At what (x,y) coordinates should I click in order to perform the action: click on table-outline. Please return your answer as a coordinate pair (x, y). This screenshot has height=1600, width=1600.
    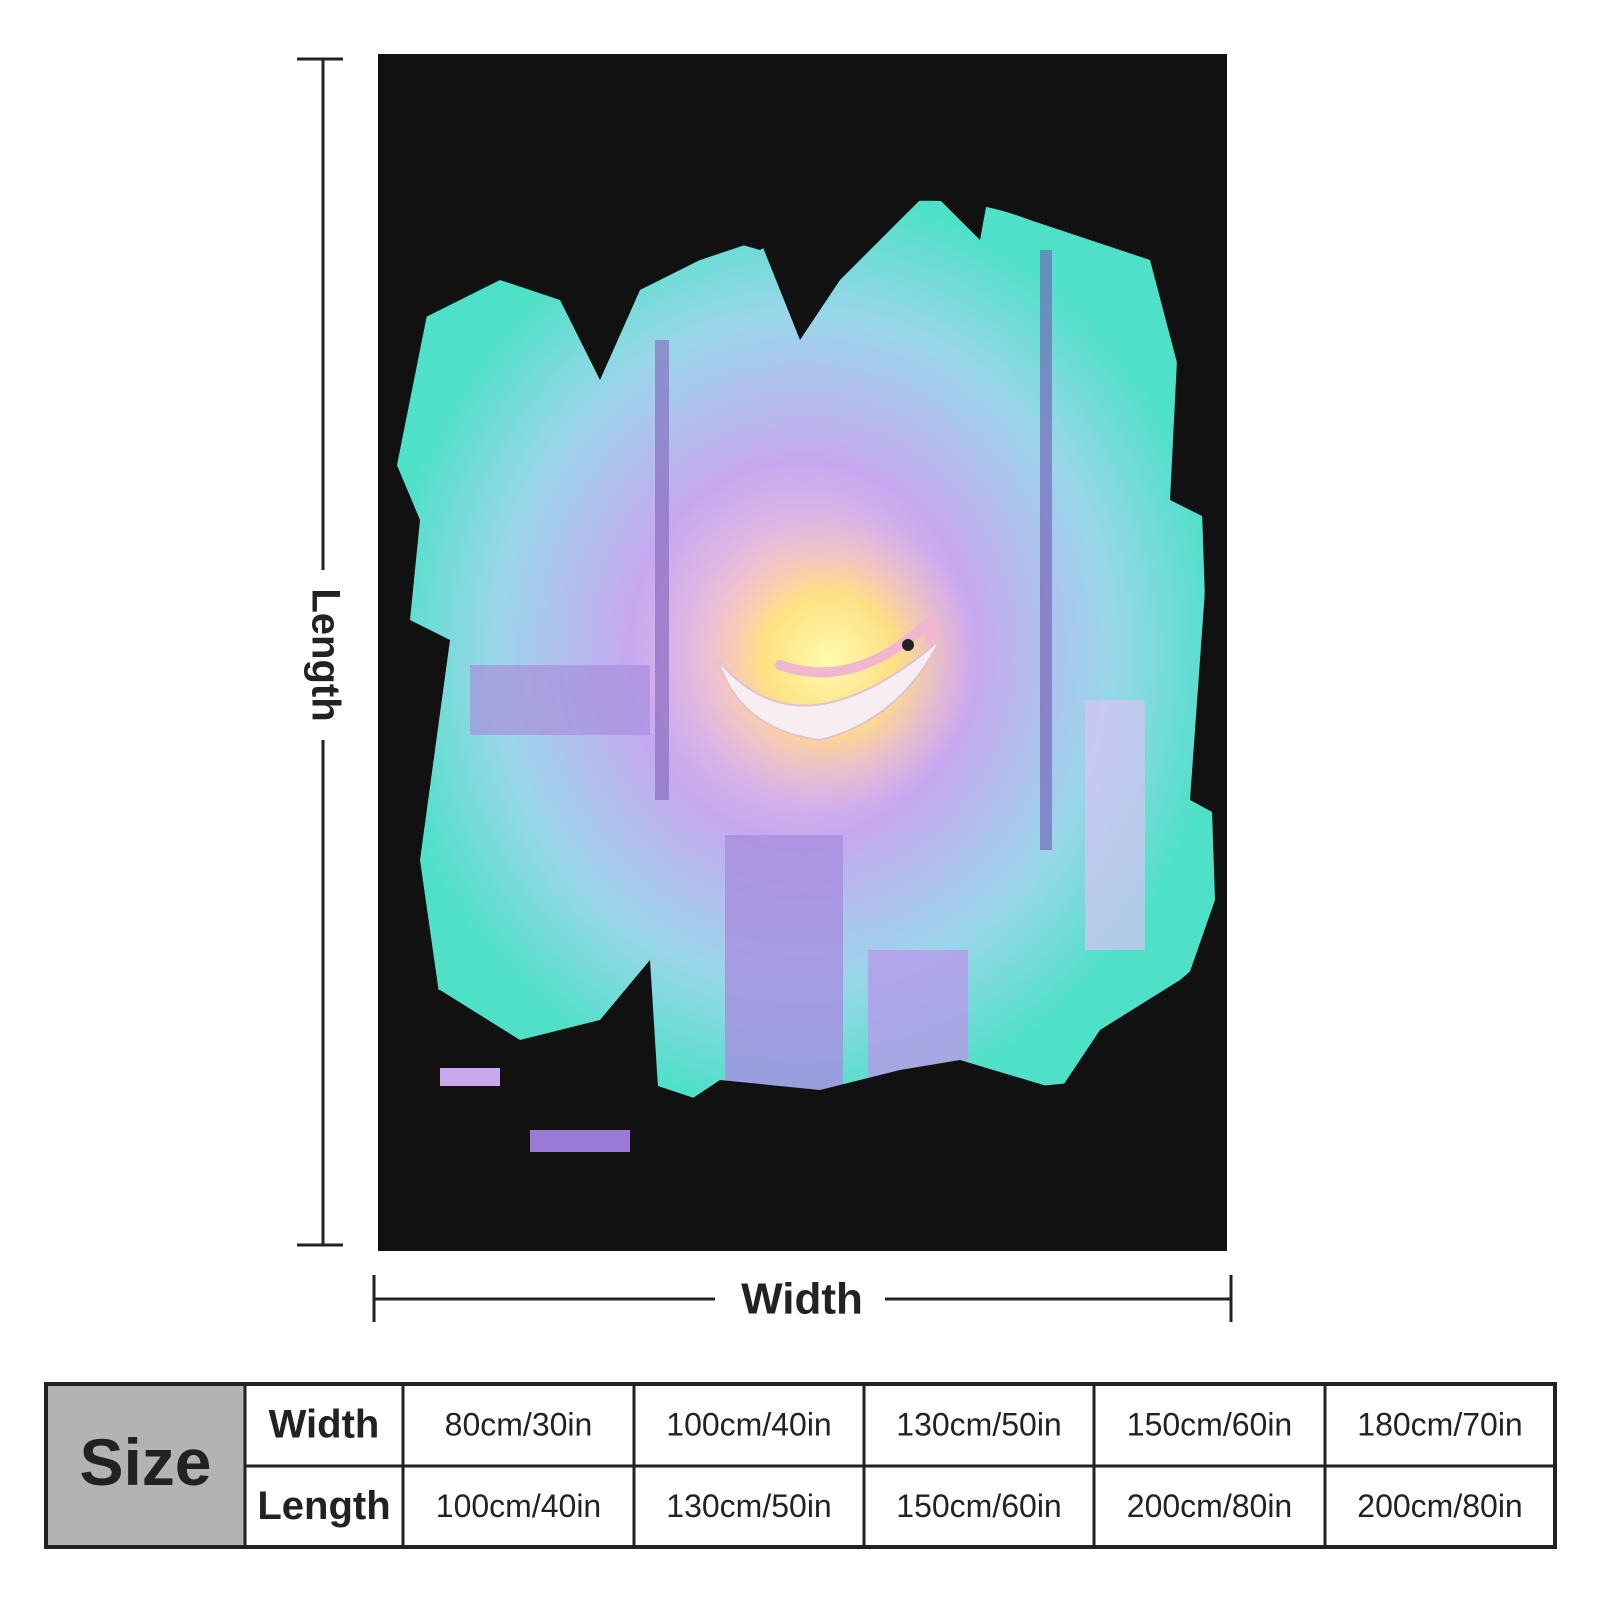
    Looking at the image, I should click on (800, 1465).